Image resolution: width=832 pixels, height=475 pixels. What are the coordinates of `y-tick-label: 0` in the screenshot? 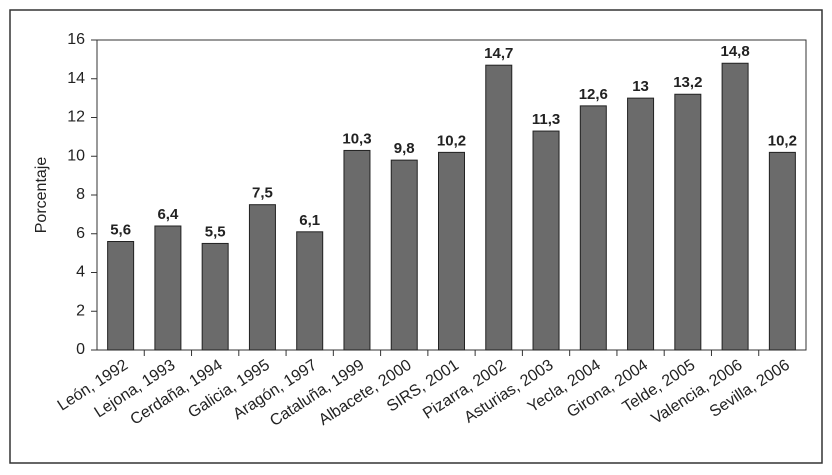 It's located at (80, 349).